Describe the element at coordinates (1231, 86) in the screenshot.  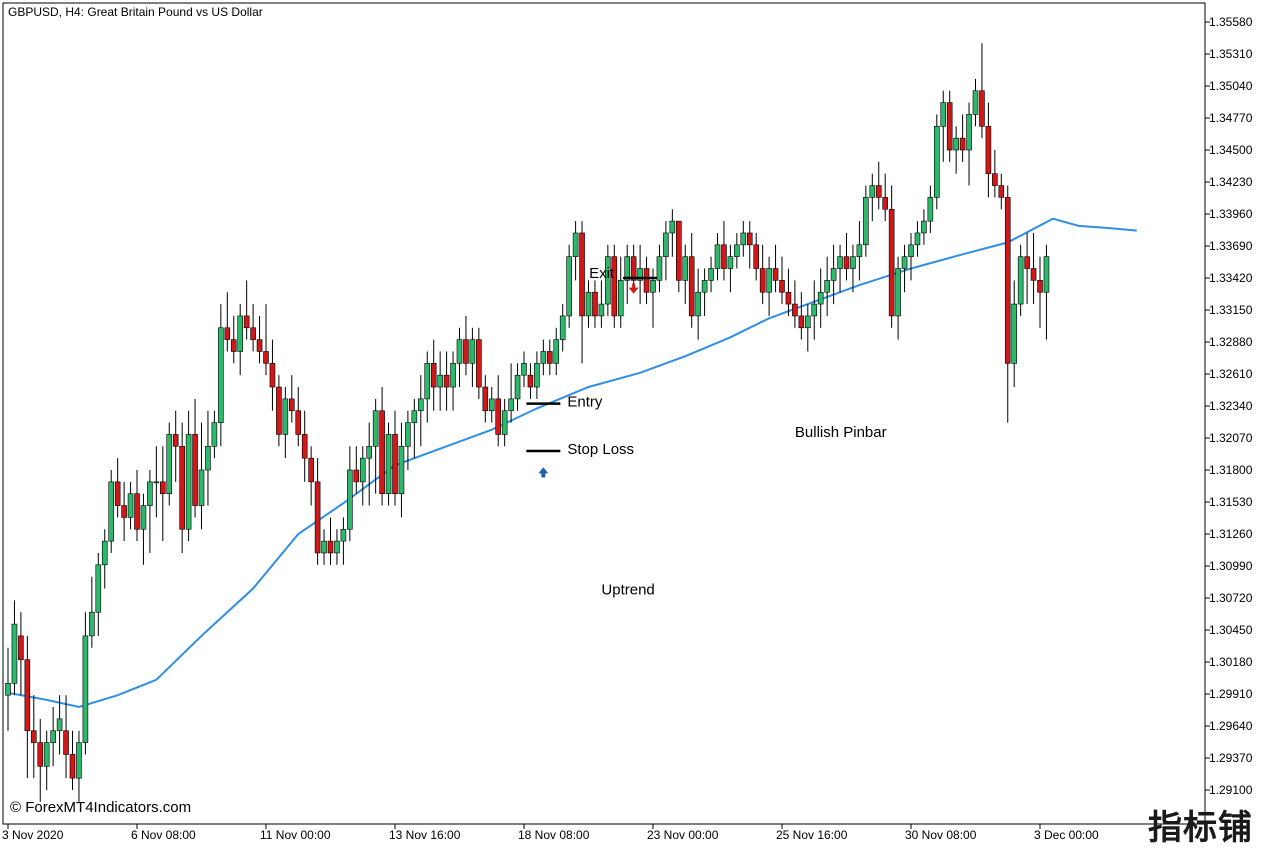
I see `y-tick-label: 1.35040` at that location.